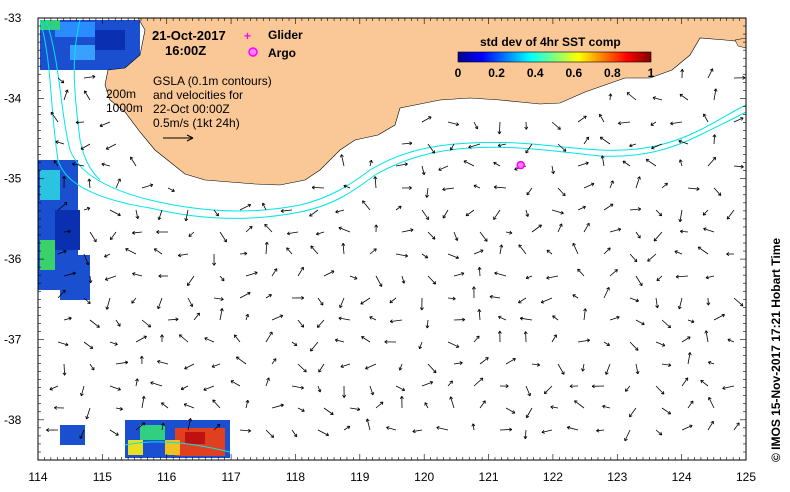 This screenshot has height=492, width=790. Describe the element at coordinates (520, 165) in the screenshot. I see `argo-float-marker` at that location.